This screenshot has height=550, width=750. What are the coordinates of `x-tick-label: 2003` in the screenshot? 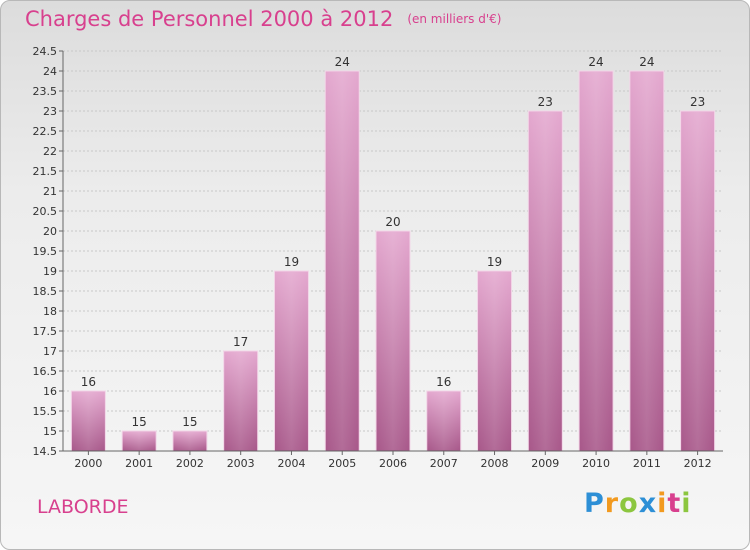 It's located at (241, 463).